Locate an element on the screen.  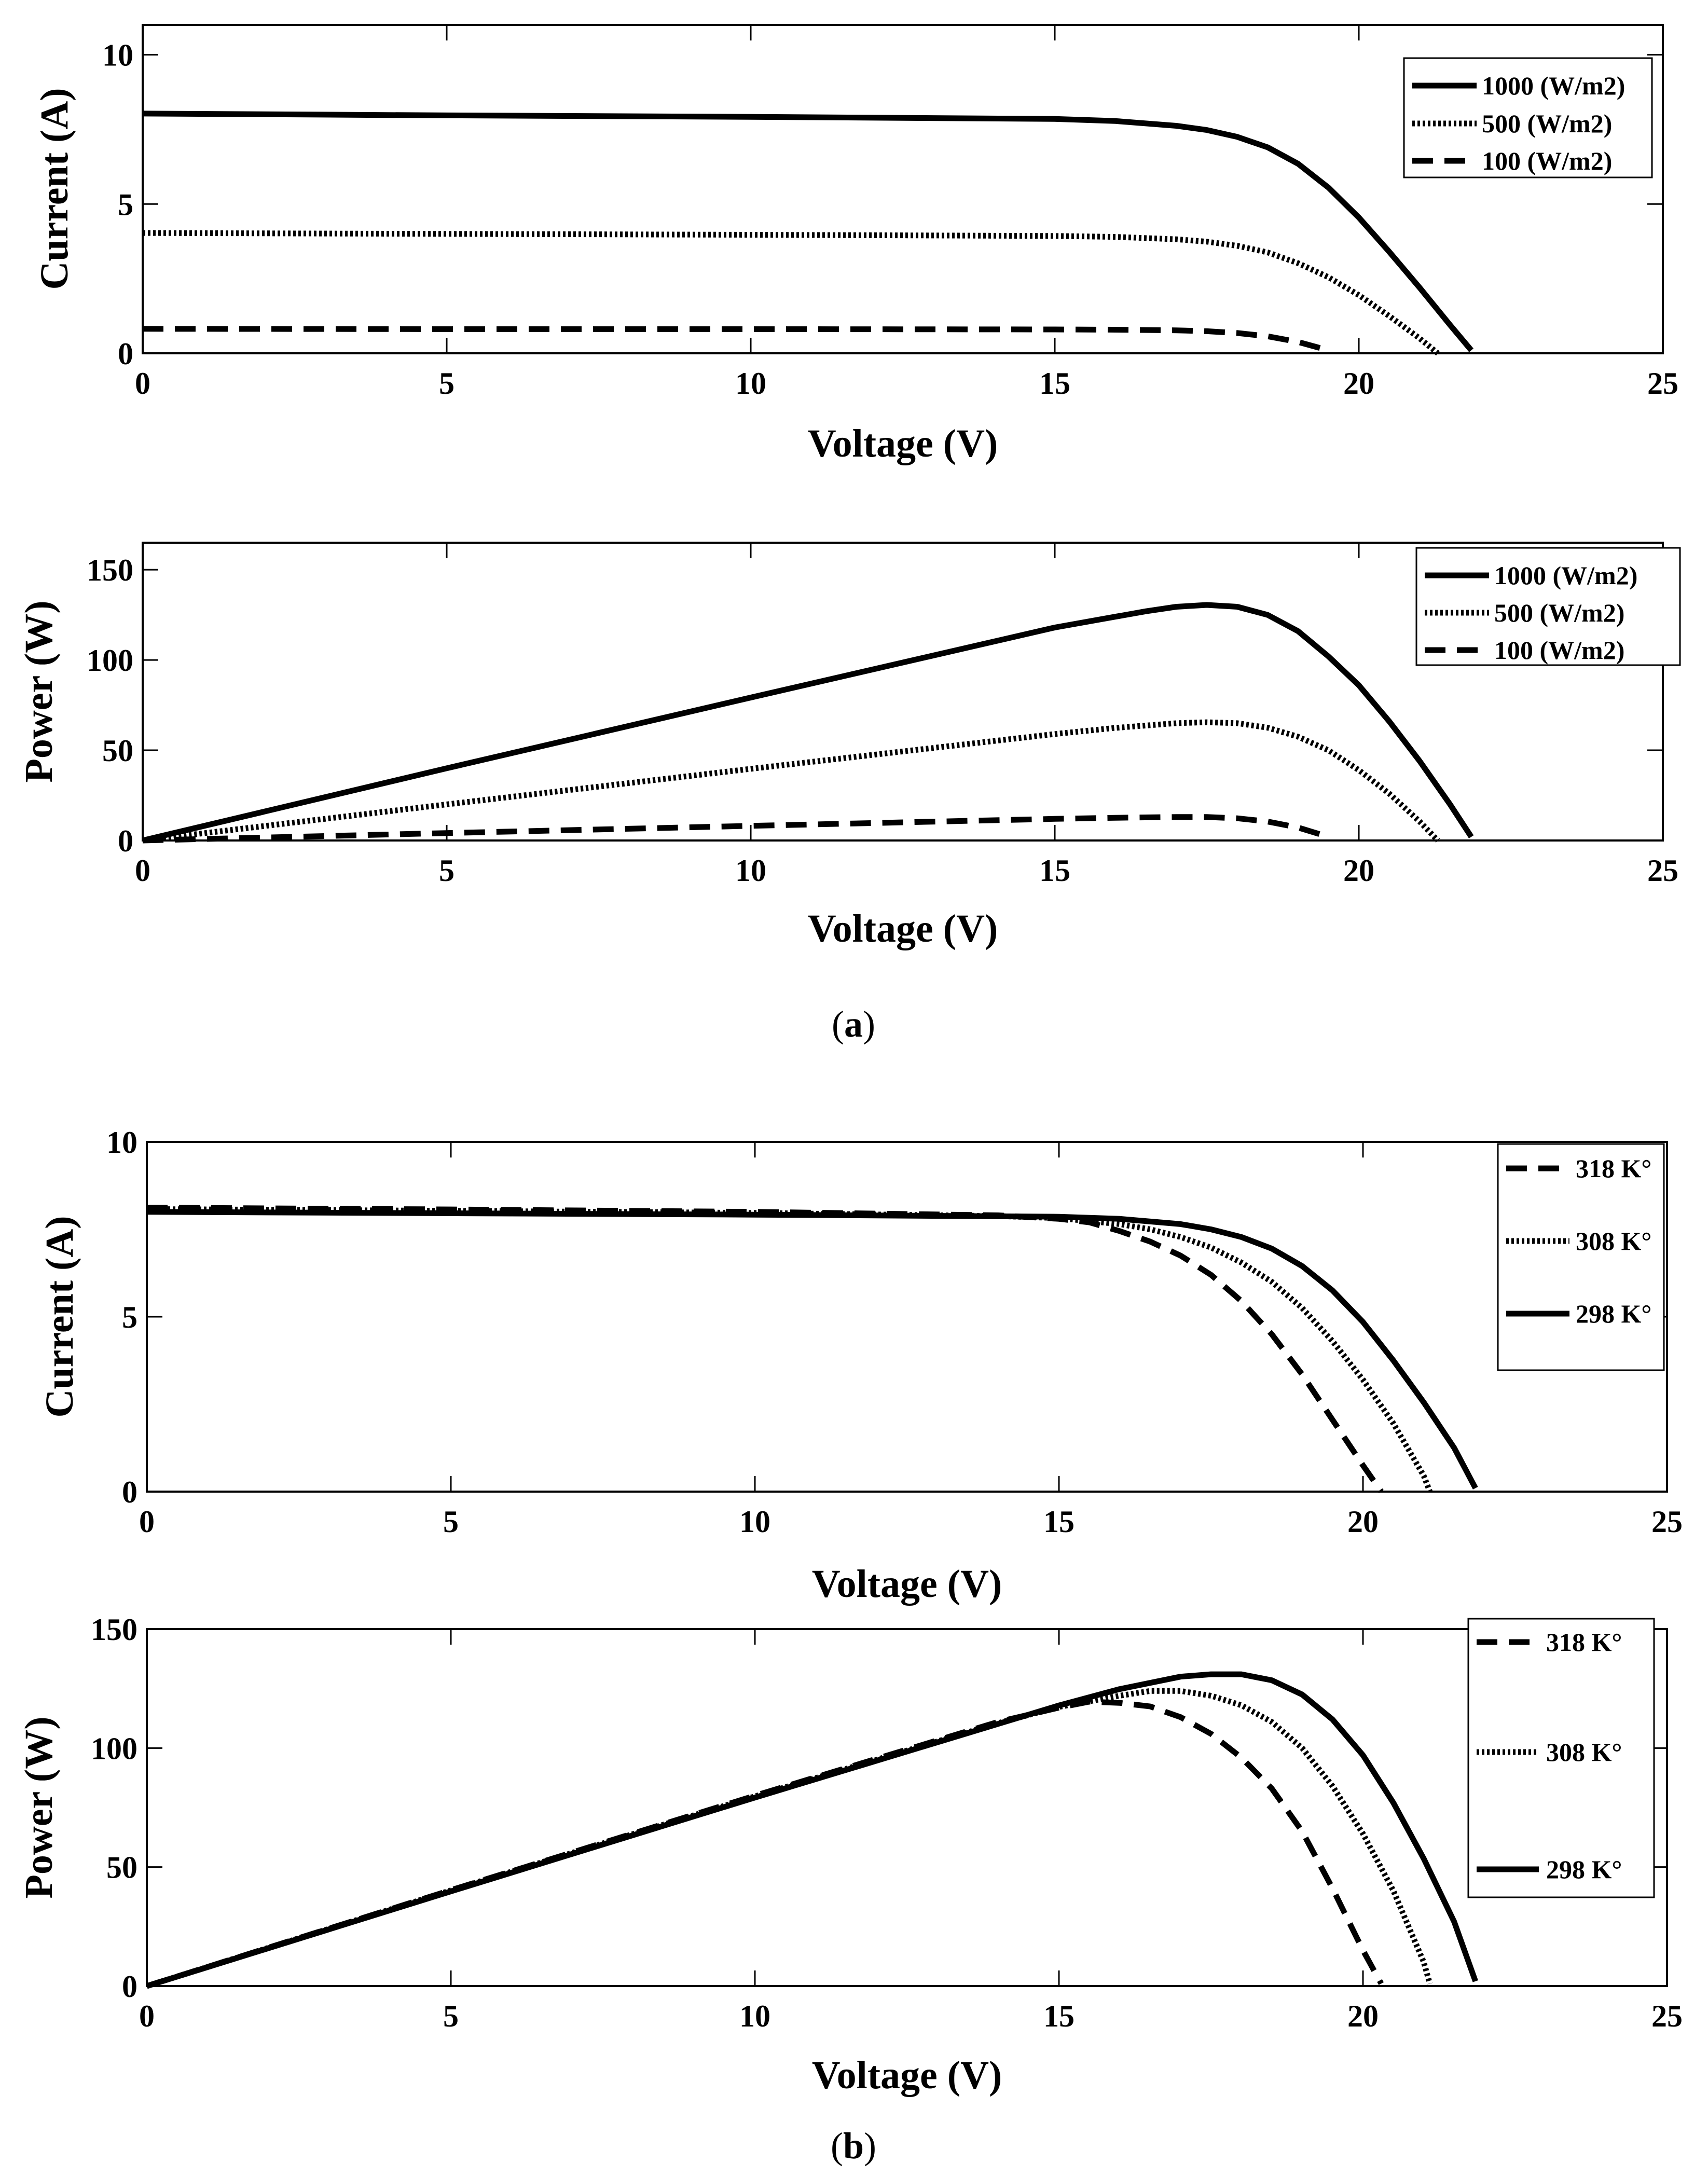
y-tick-label-a2-100: 100 is located at coordinates (110, 660).